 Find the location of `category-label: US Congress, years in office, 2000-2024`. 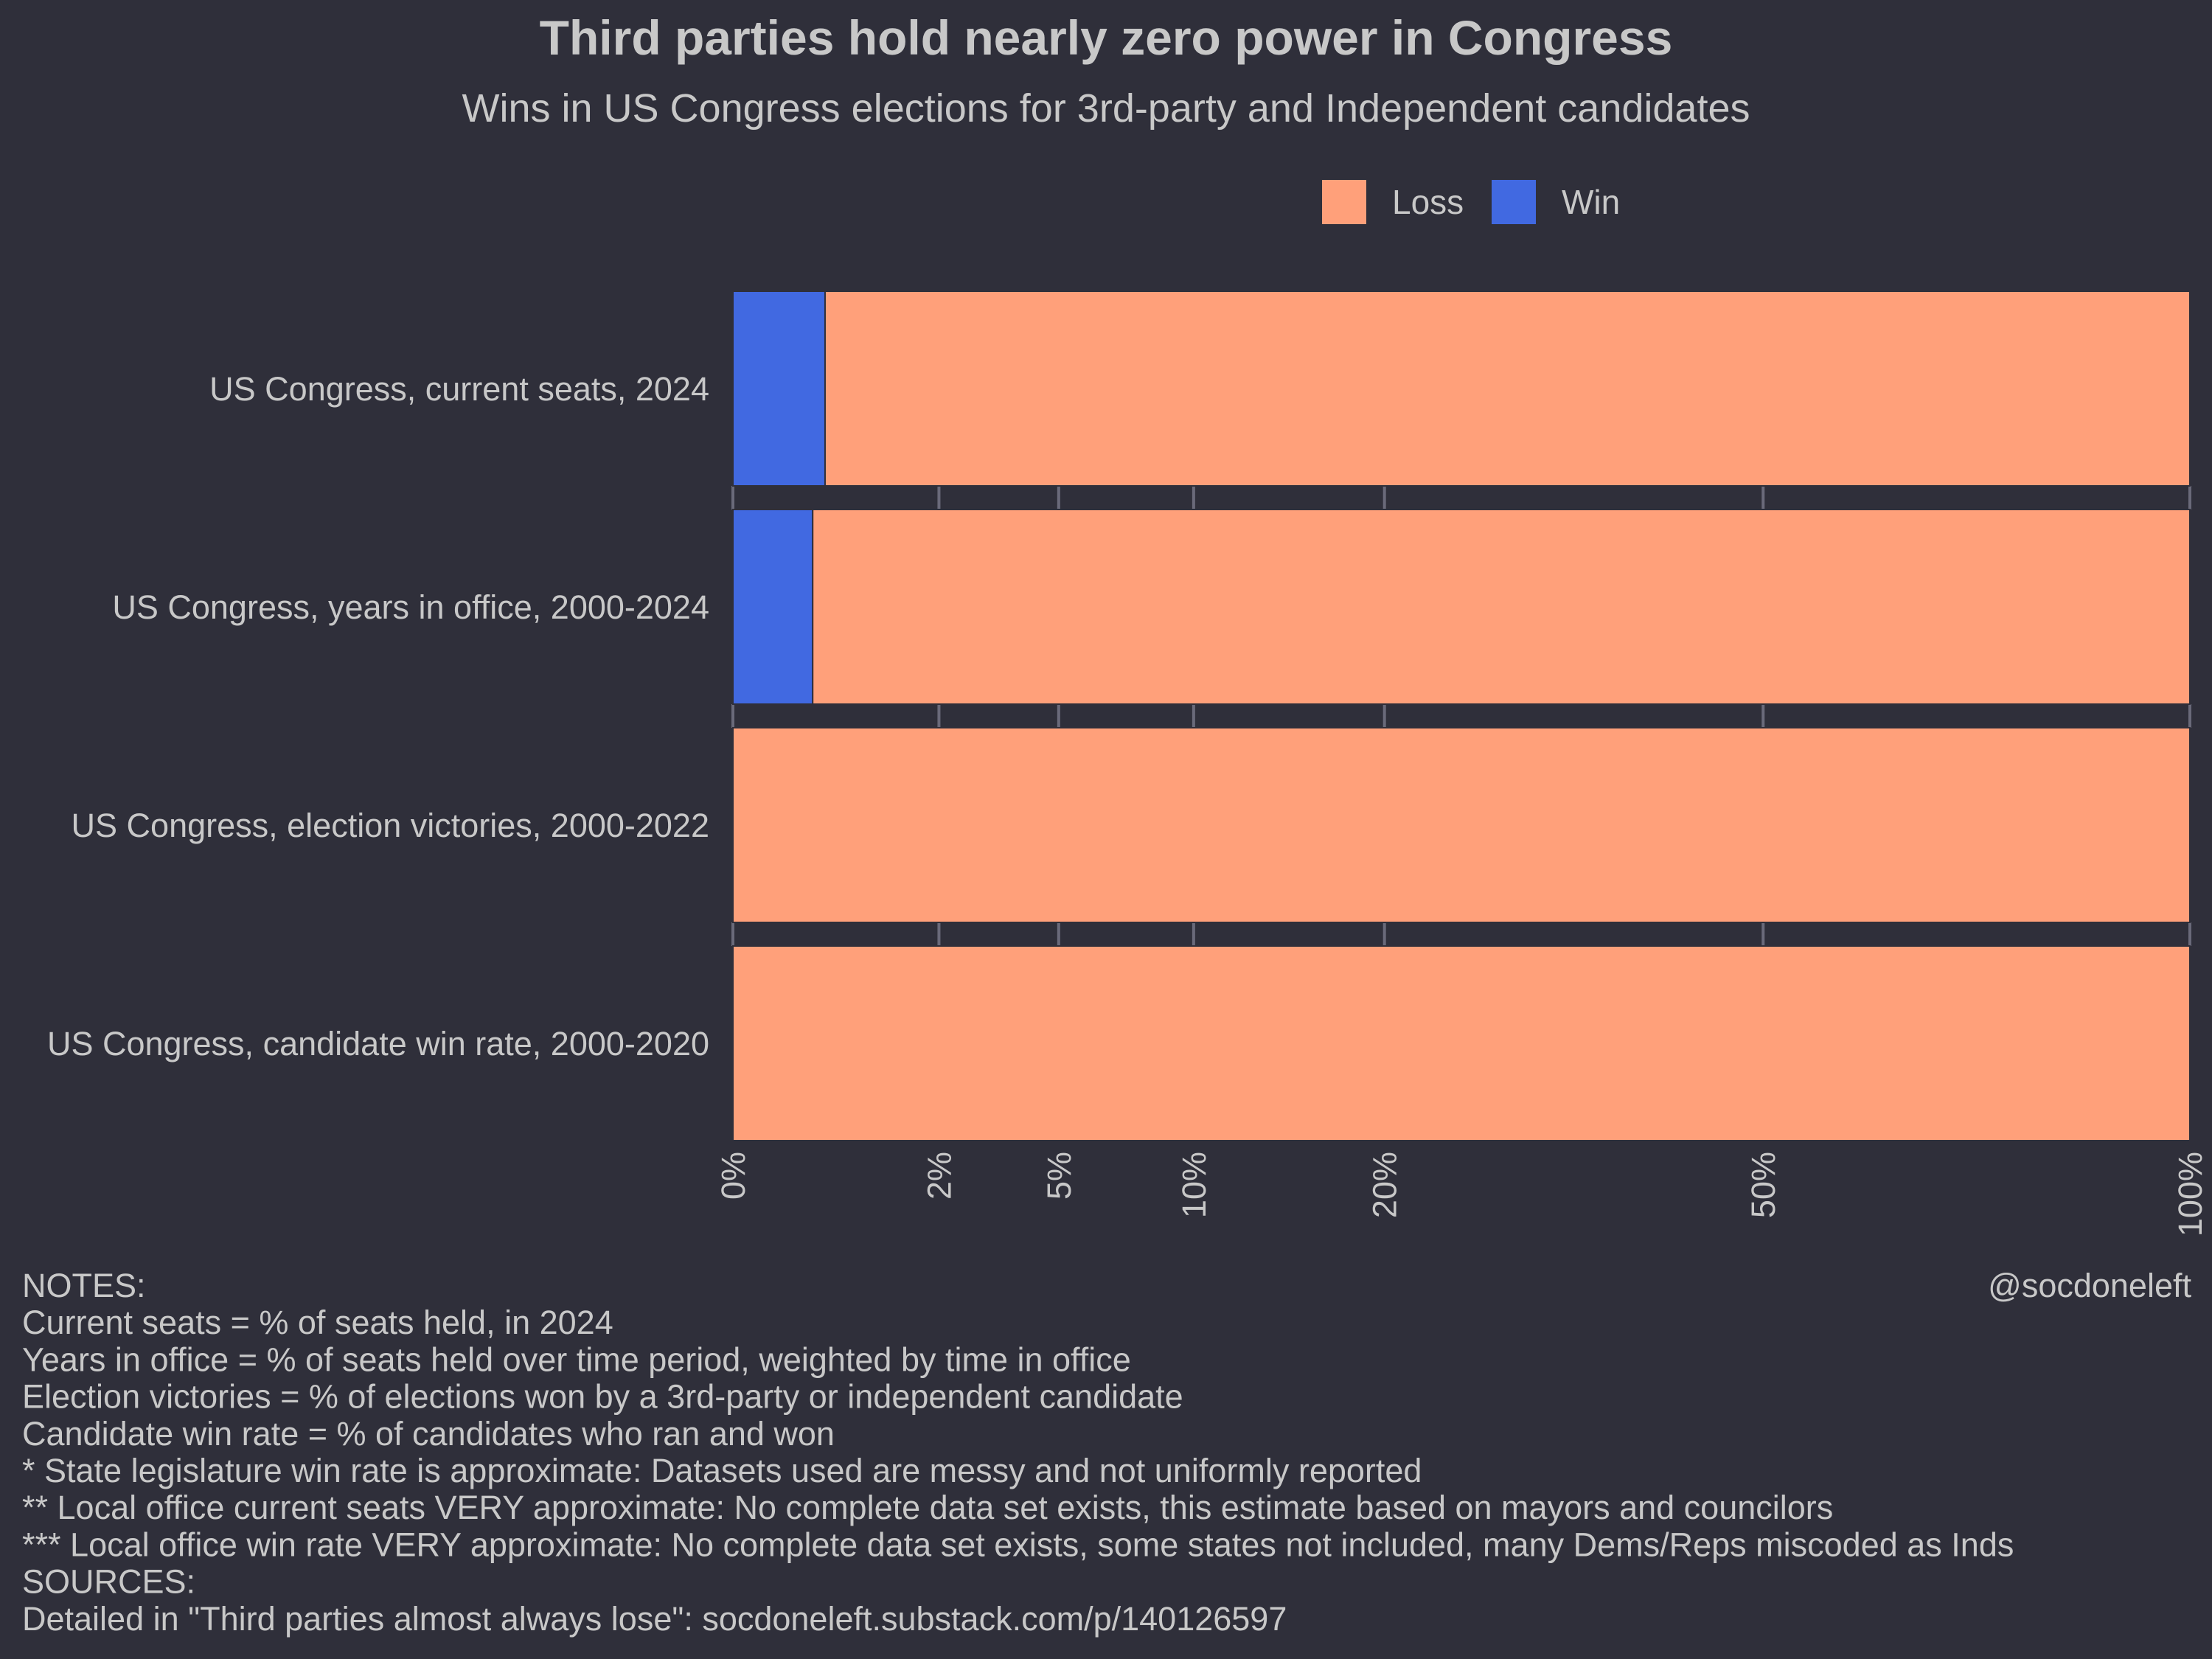

category-label: US Congress, years in office, 2000-2024 is located at coordinates (410, 607).